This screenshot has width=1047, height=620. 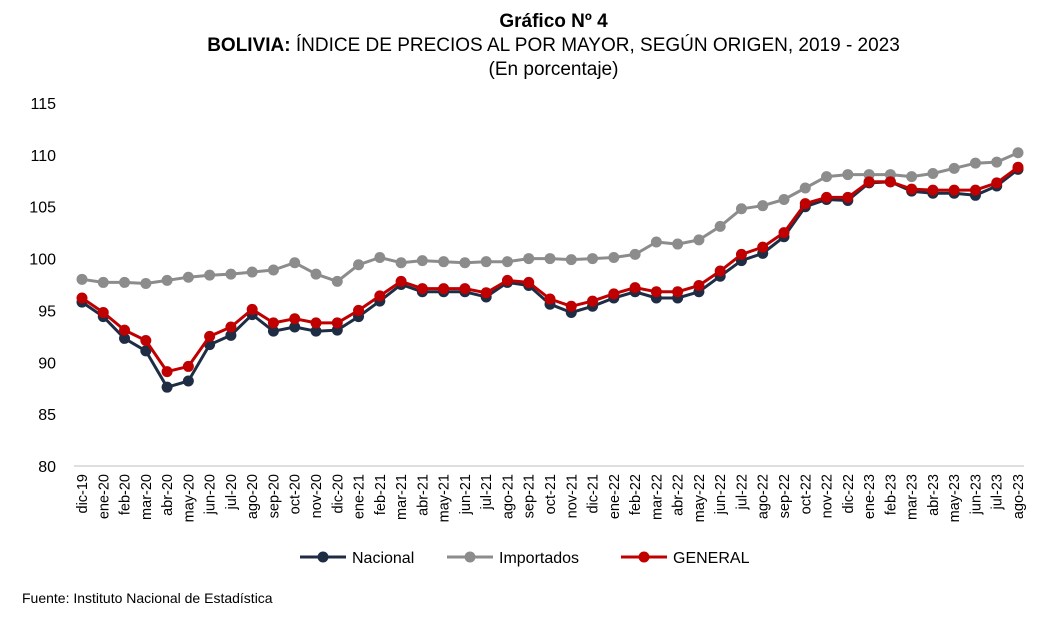 What do you see at coordinates (913, 497) in the screenshot?
I see `x-tick-label: mar-23` at bounding box center [913, 497].